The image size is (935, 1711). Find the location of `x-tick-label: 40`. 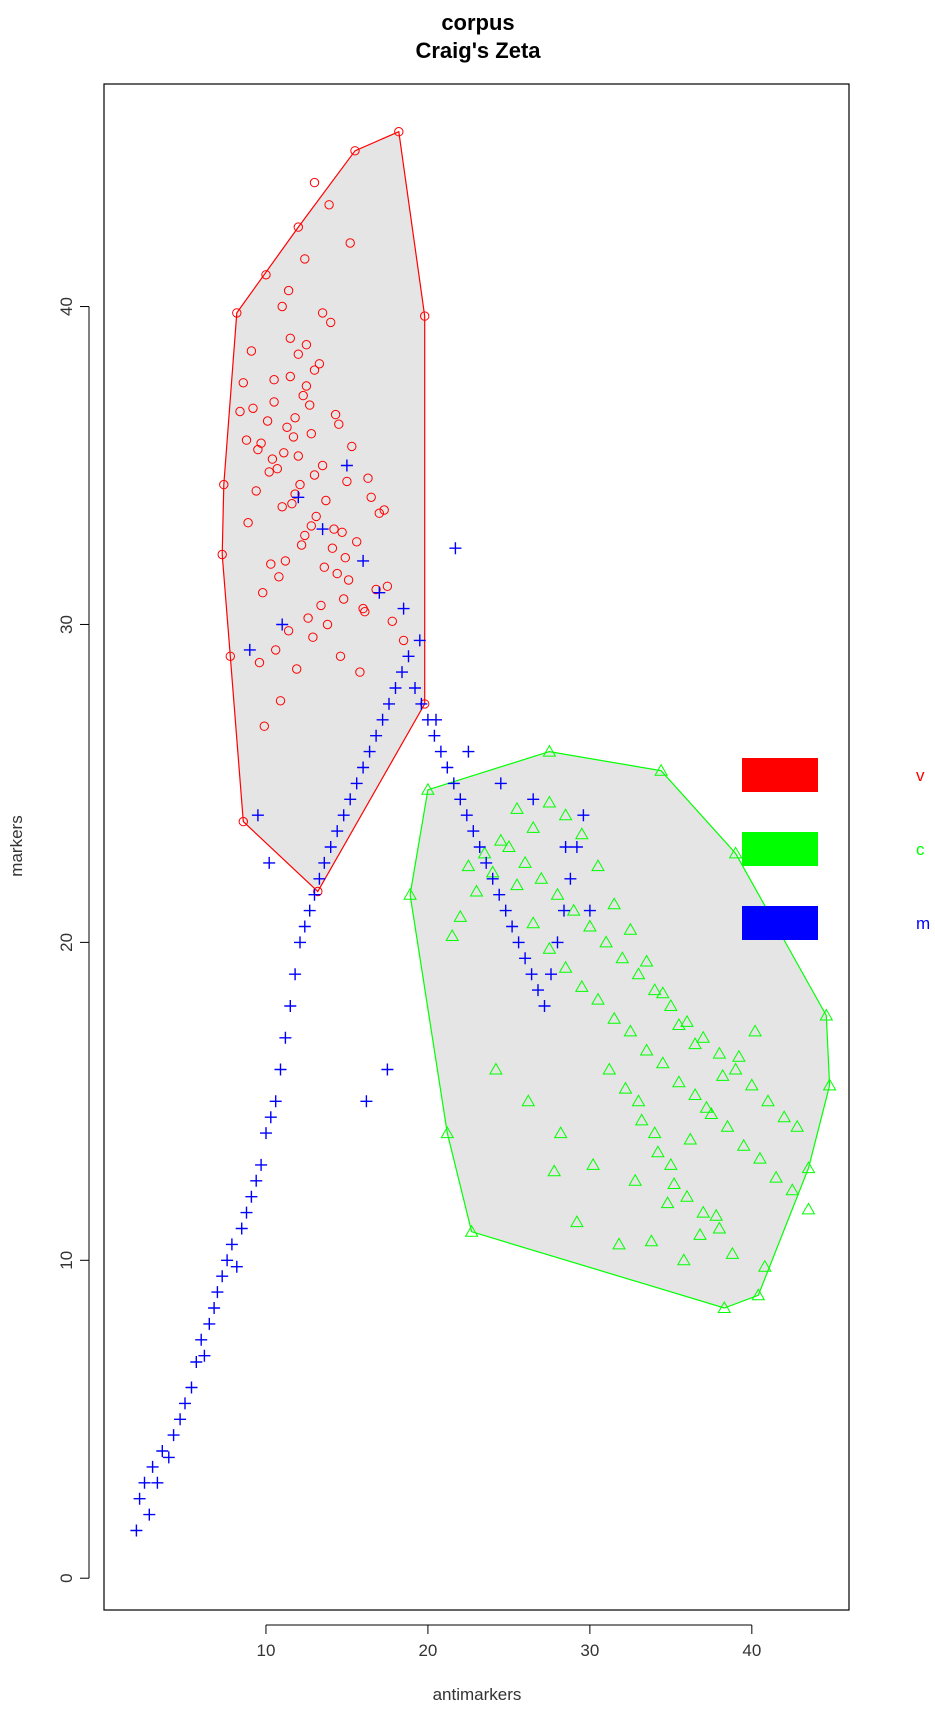

x-tick-label: 40 is located at coordinates (751, 1650).